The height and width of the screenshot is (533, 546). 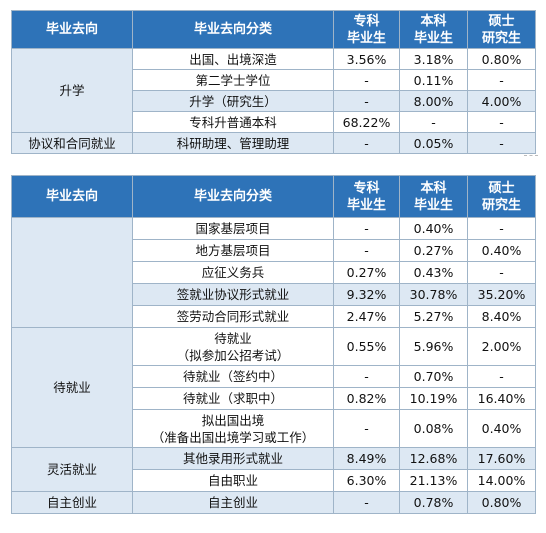 What do you see at coordinates (433, 398) in the screenshot?
I see `value-cell: 10.19%` at bounding box center [433, 398].